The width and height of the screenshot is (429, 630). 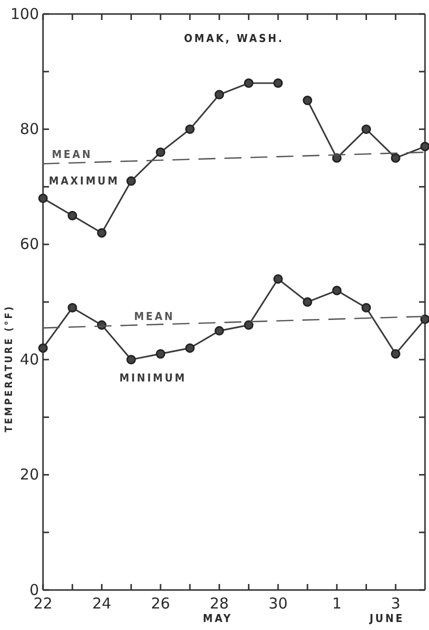 What do you see at coordinates (234, 38) in the screenshot?
I see `text: OMAK, WASH.` at bounding box center [234, 38].